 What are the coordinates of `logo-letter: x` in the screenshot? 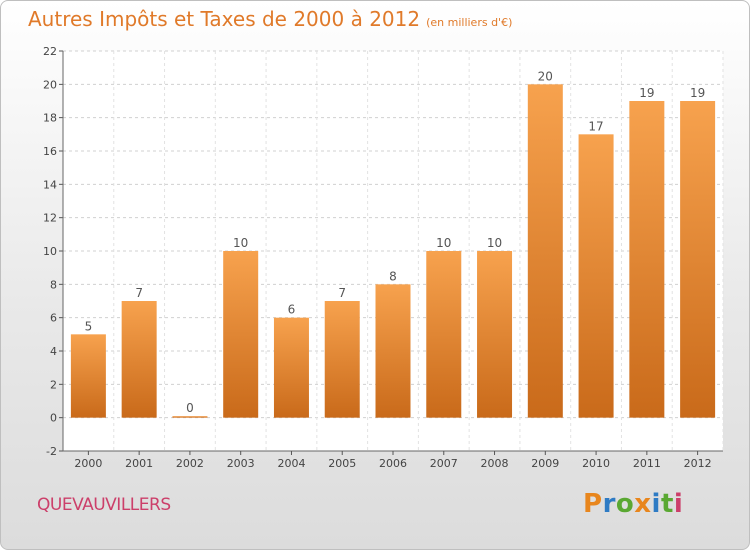 It's located at (643, 504).